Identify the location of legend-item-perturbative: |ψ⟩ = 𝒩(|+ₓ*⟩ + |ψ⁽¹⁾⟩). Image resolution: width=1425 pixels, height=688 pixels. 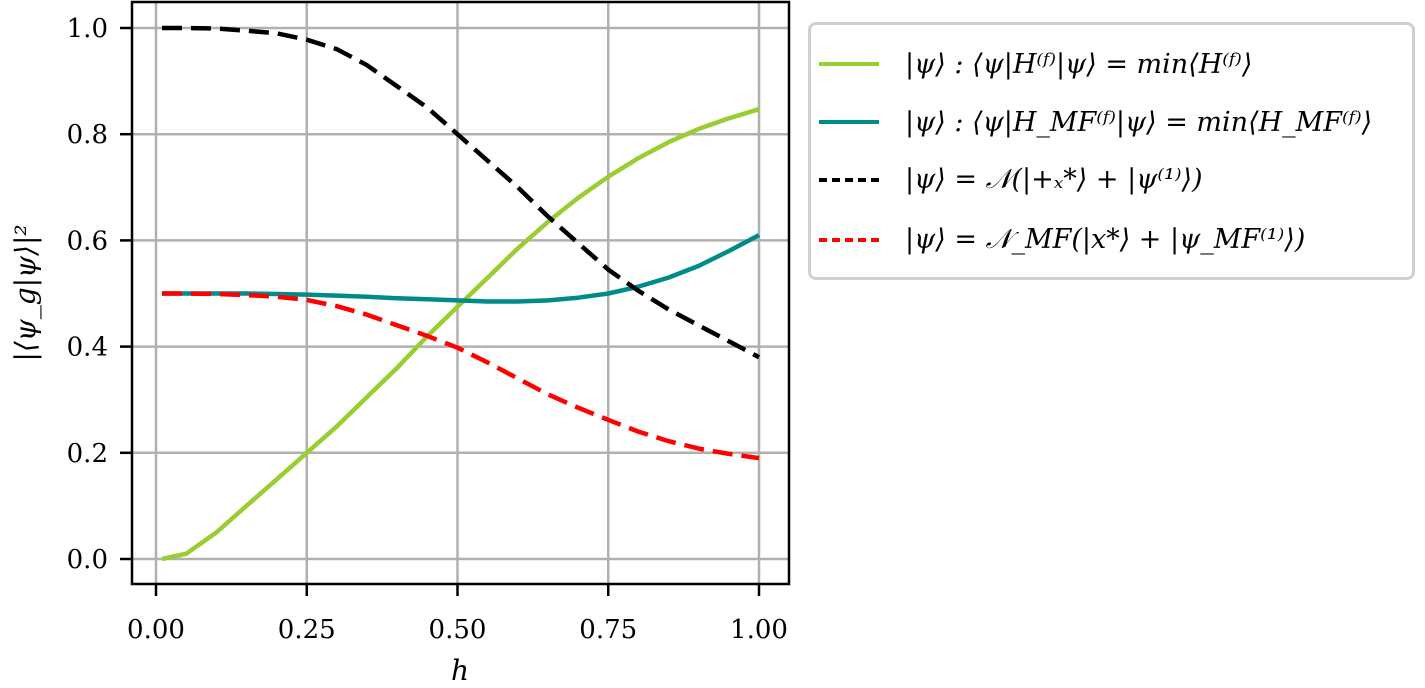
(1007, 180).